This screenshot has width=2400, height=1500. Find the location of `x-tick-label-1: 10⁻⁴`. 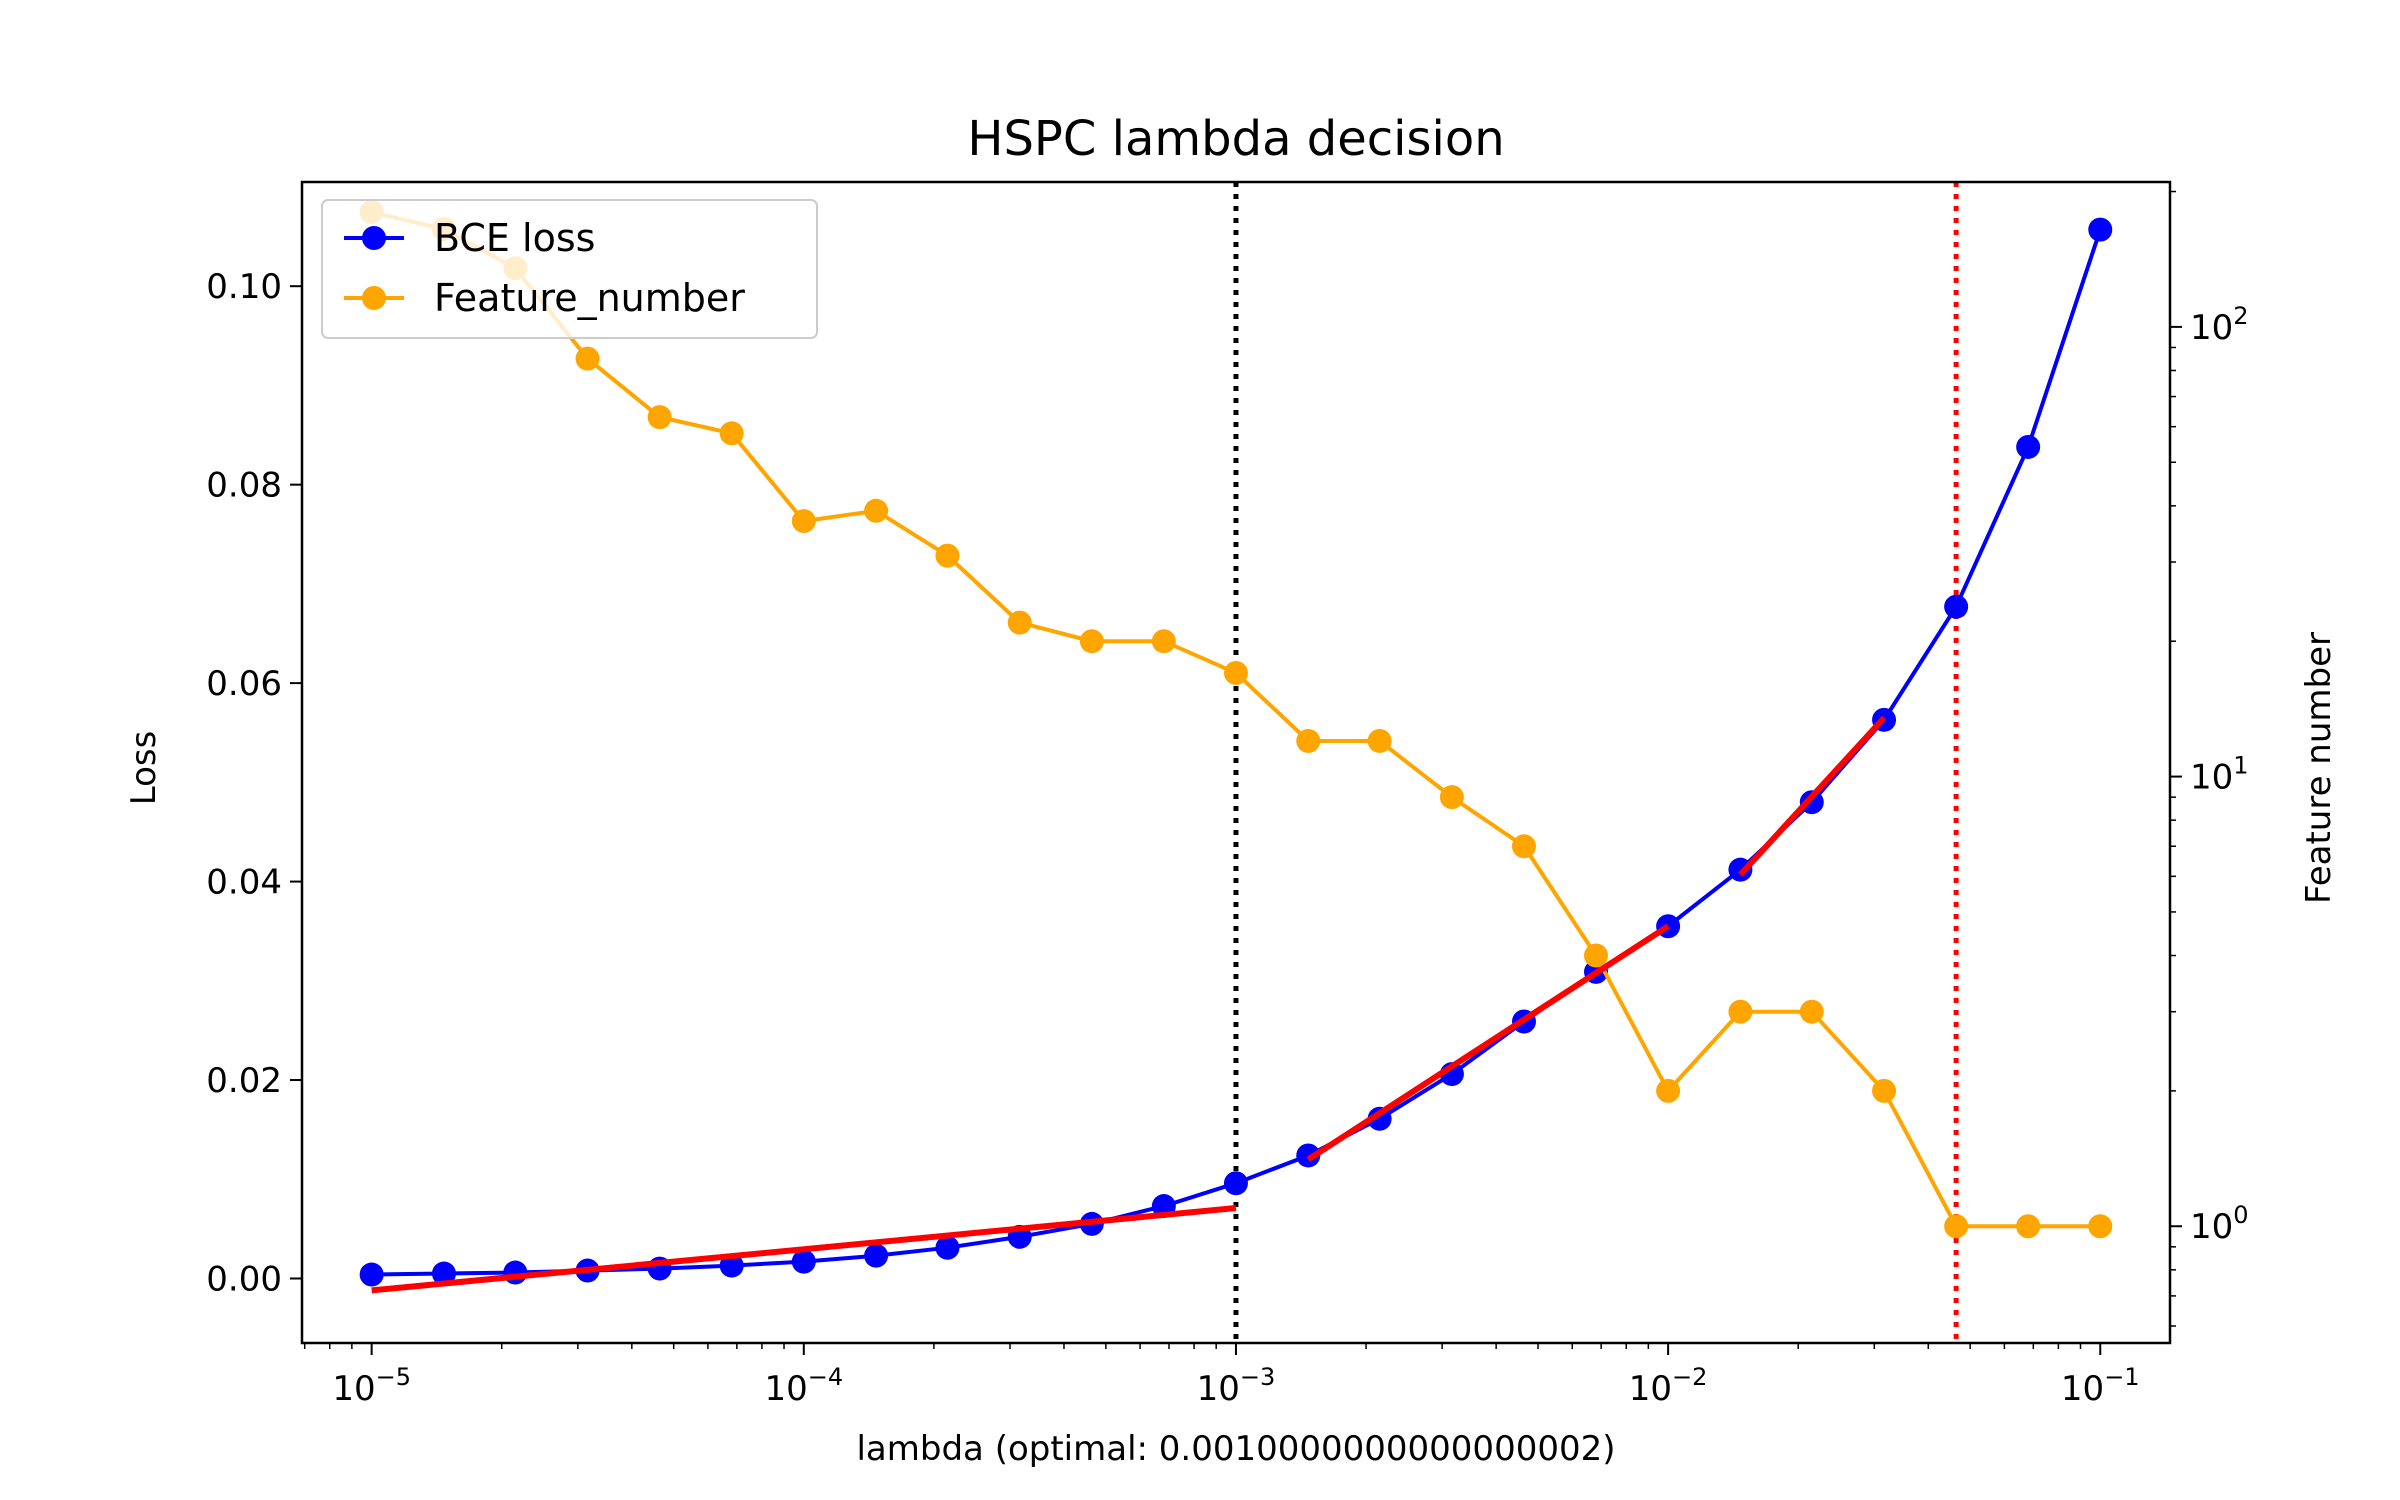

x-tick-label-1: 10⁻⁴ is located at coordinates (803, 1386).